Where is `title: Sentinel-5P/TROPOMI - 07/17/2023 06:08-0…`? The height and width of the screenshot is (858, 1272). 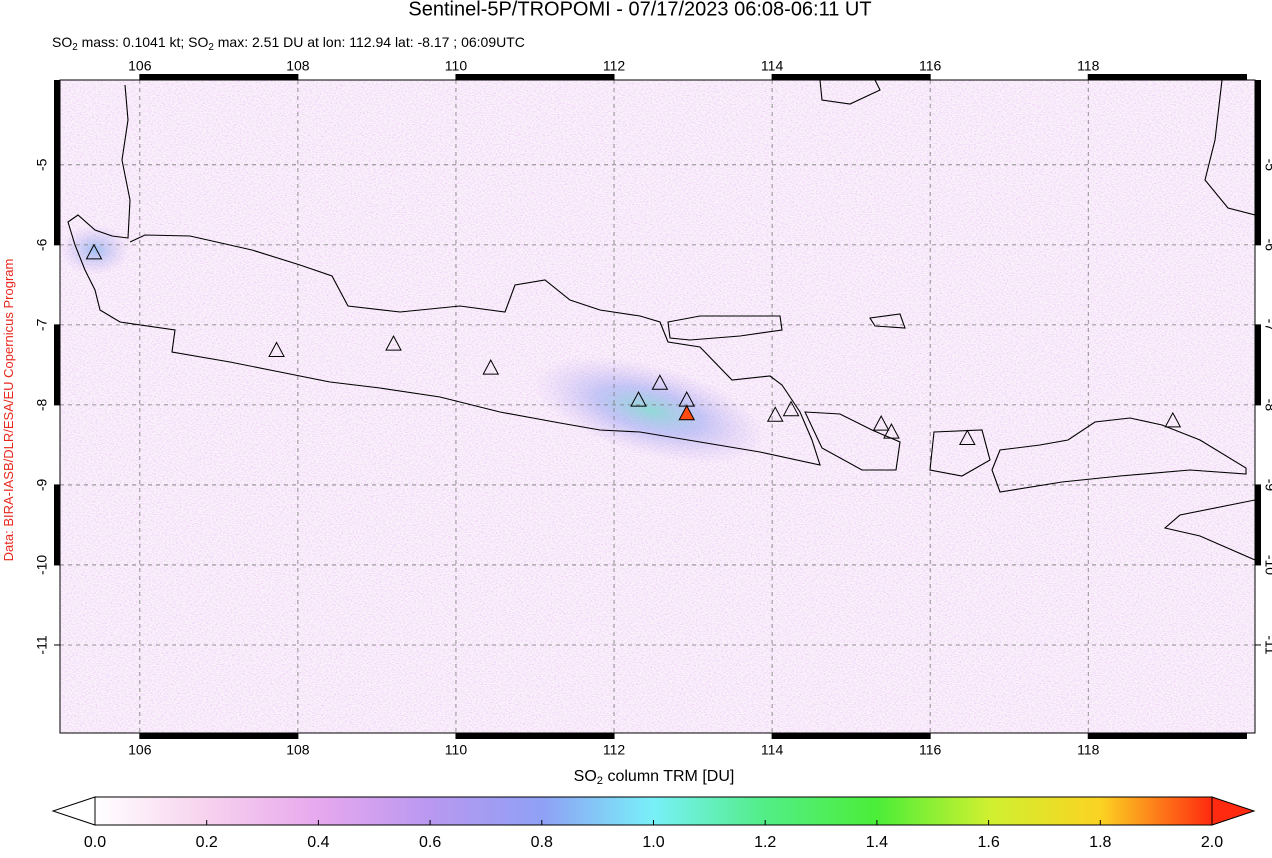 title: Sentinel-5P/TROPOMI - 07/17/2023 06:08-0… is located at coordinates (639, 10).